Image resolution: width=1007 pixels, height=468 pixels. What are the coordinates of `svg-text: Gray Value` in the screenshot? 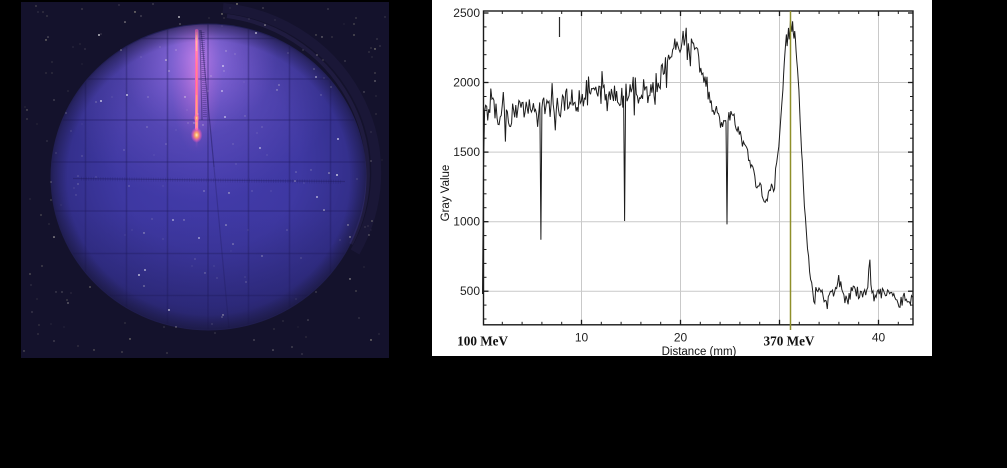 It's located at (446, 193).